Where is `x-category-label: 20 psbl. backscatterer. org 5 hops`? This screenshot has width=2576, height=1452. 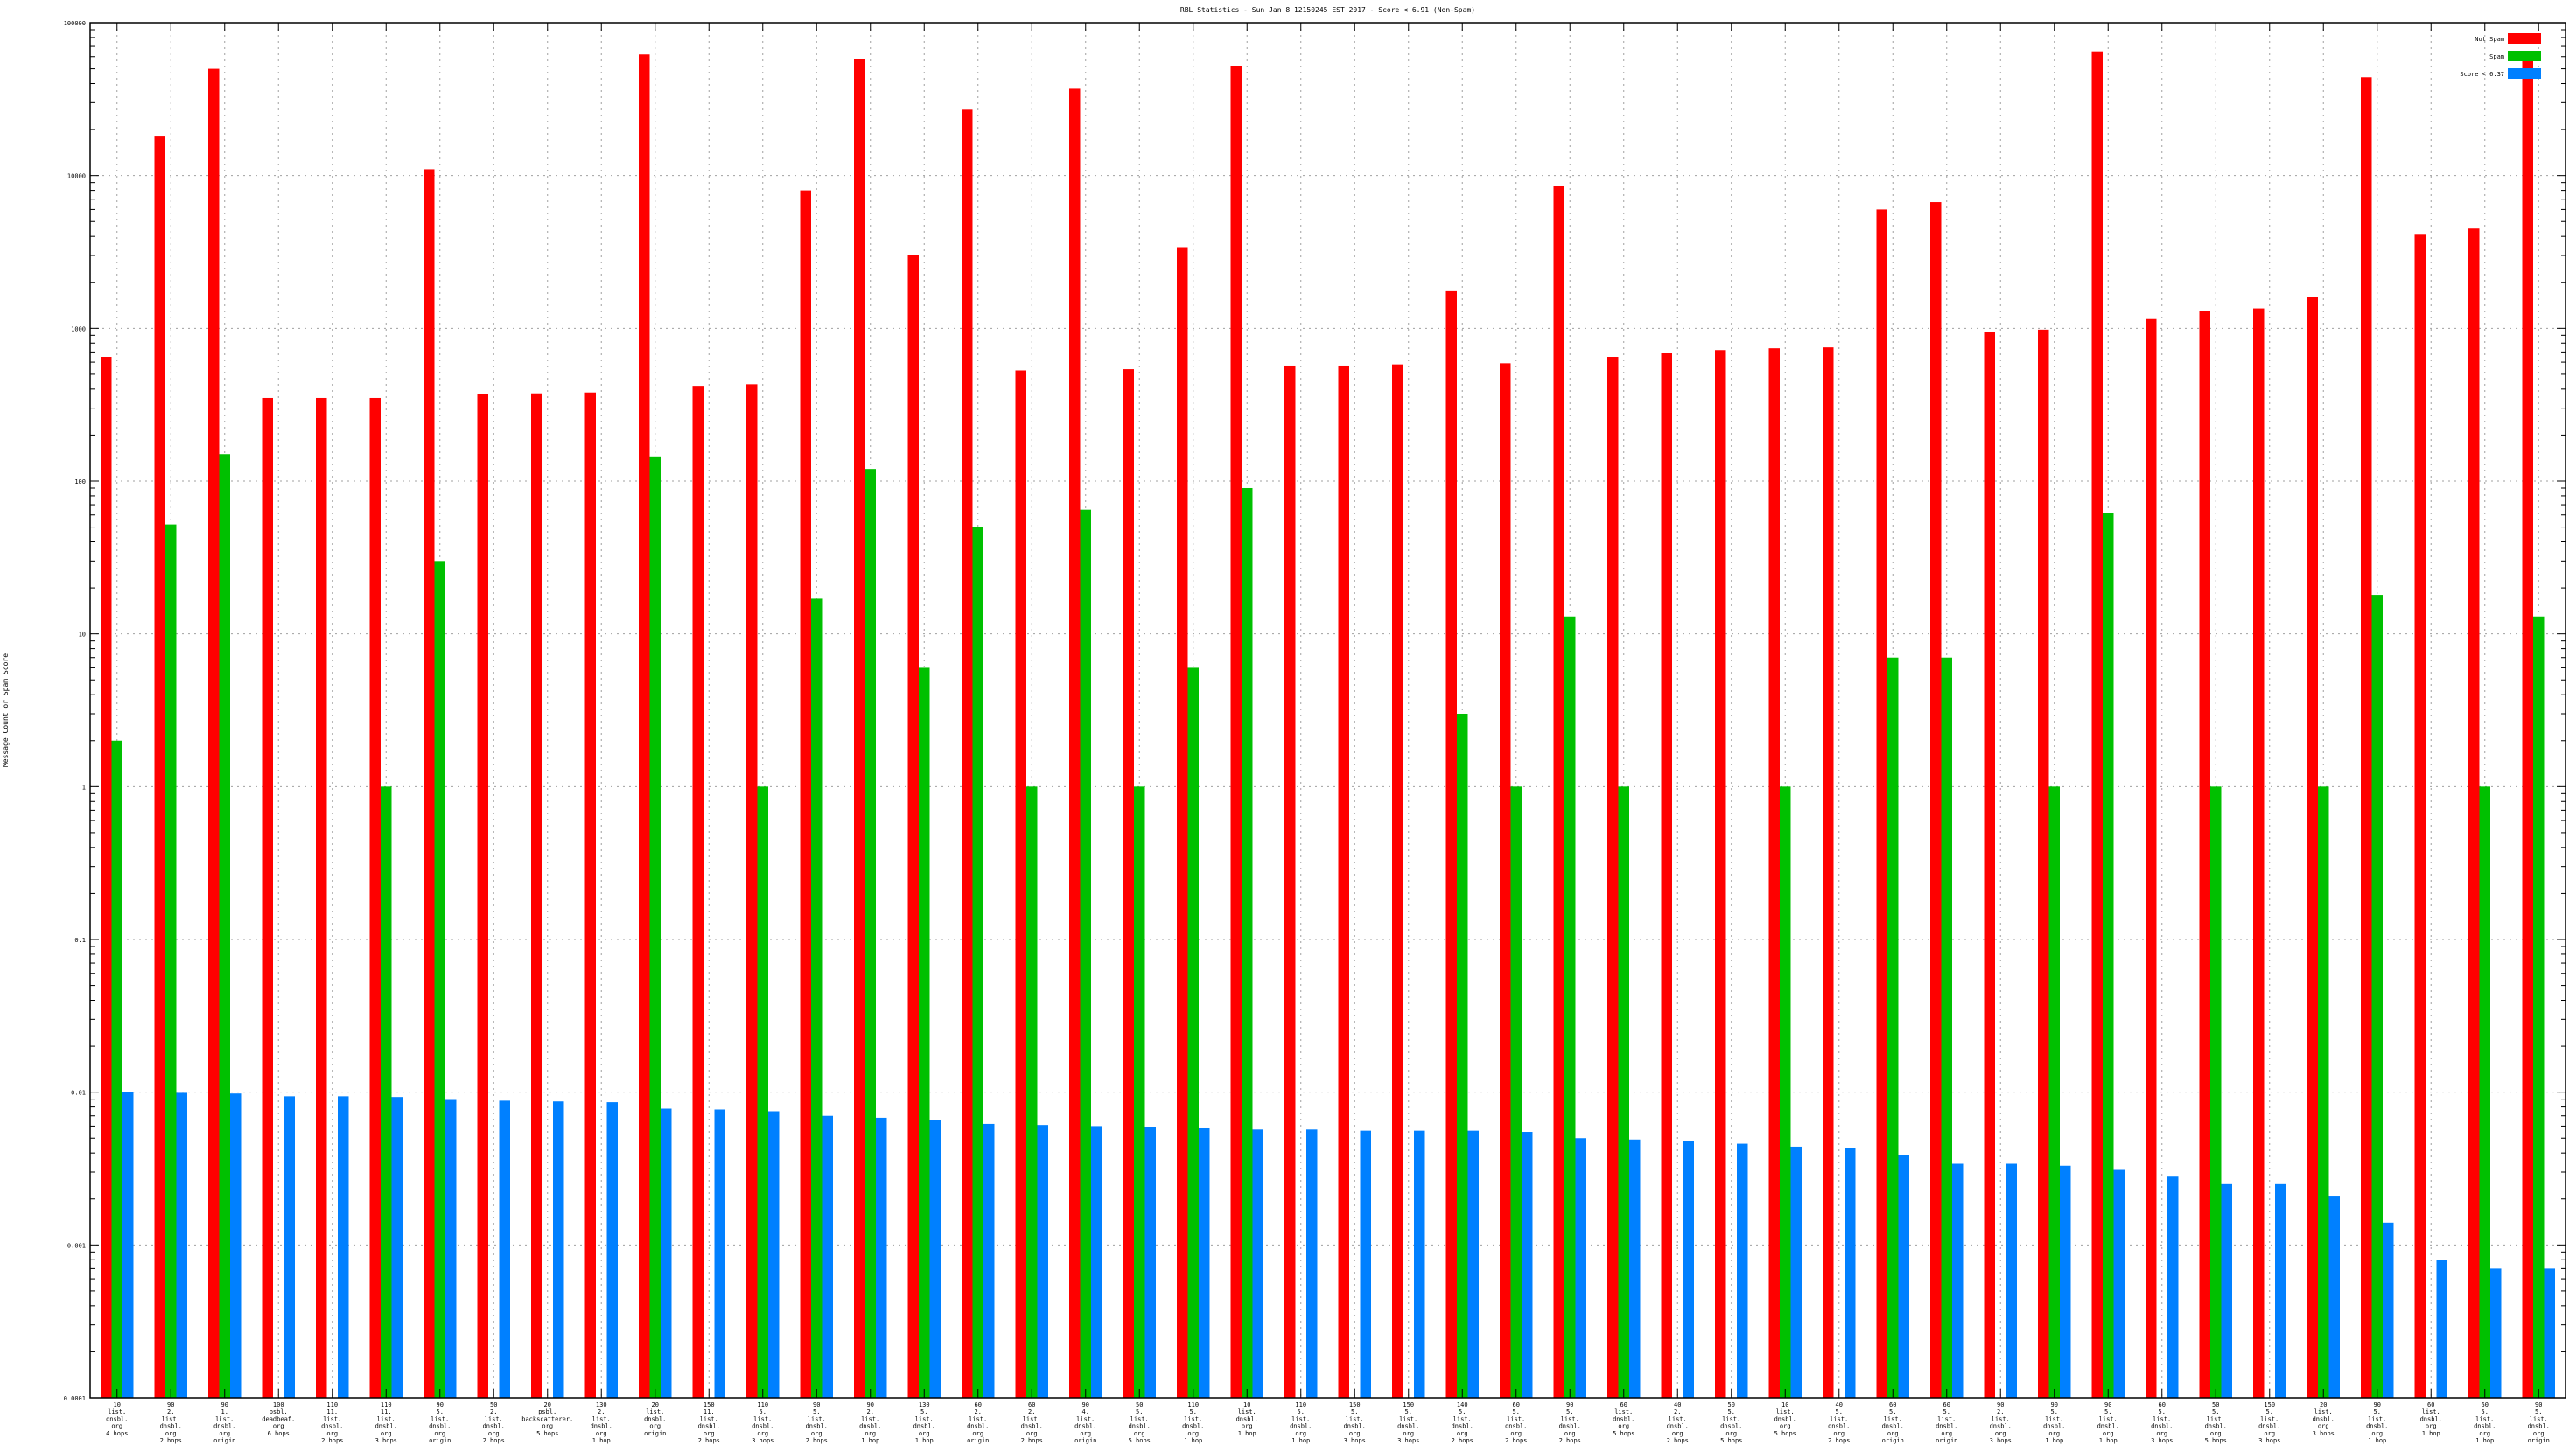
x-category-label: 20 psbl. backscatterer. org 5 hops is located at coordinates (547, 1419).